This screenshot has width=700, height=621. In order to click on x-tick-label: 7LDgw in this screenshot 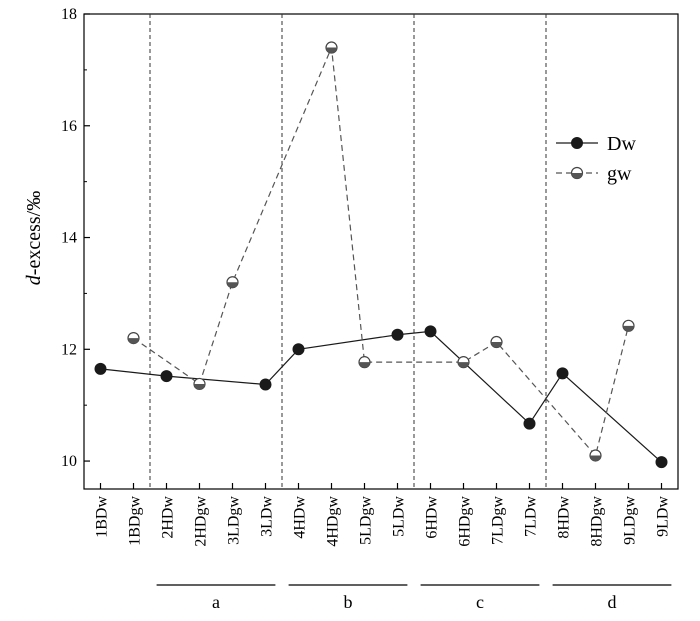, I will do `click(498, 520)`.